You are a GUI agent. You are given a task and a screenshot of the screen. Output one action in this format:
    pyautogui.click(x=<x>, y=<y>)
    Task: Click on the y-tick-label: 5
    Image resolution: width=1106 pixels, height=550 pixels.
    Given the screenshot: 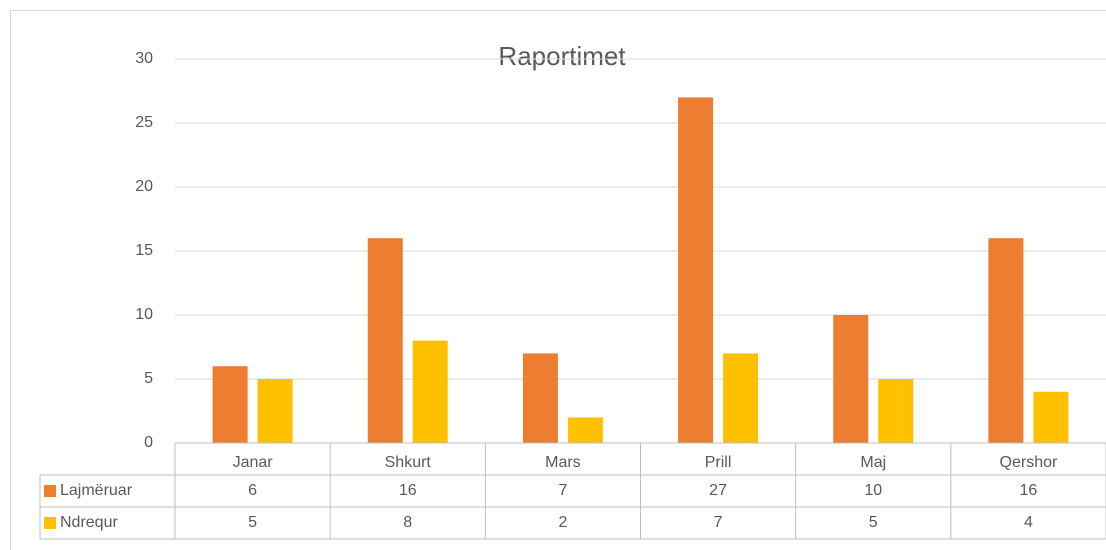 What is the action you would take?
    pyautogui.click(x=148, y=378)
    